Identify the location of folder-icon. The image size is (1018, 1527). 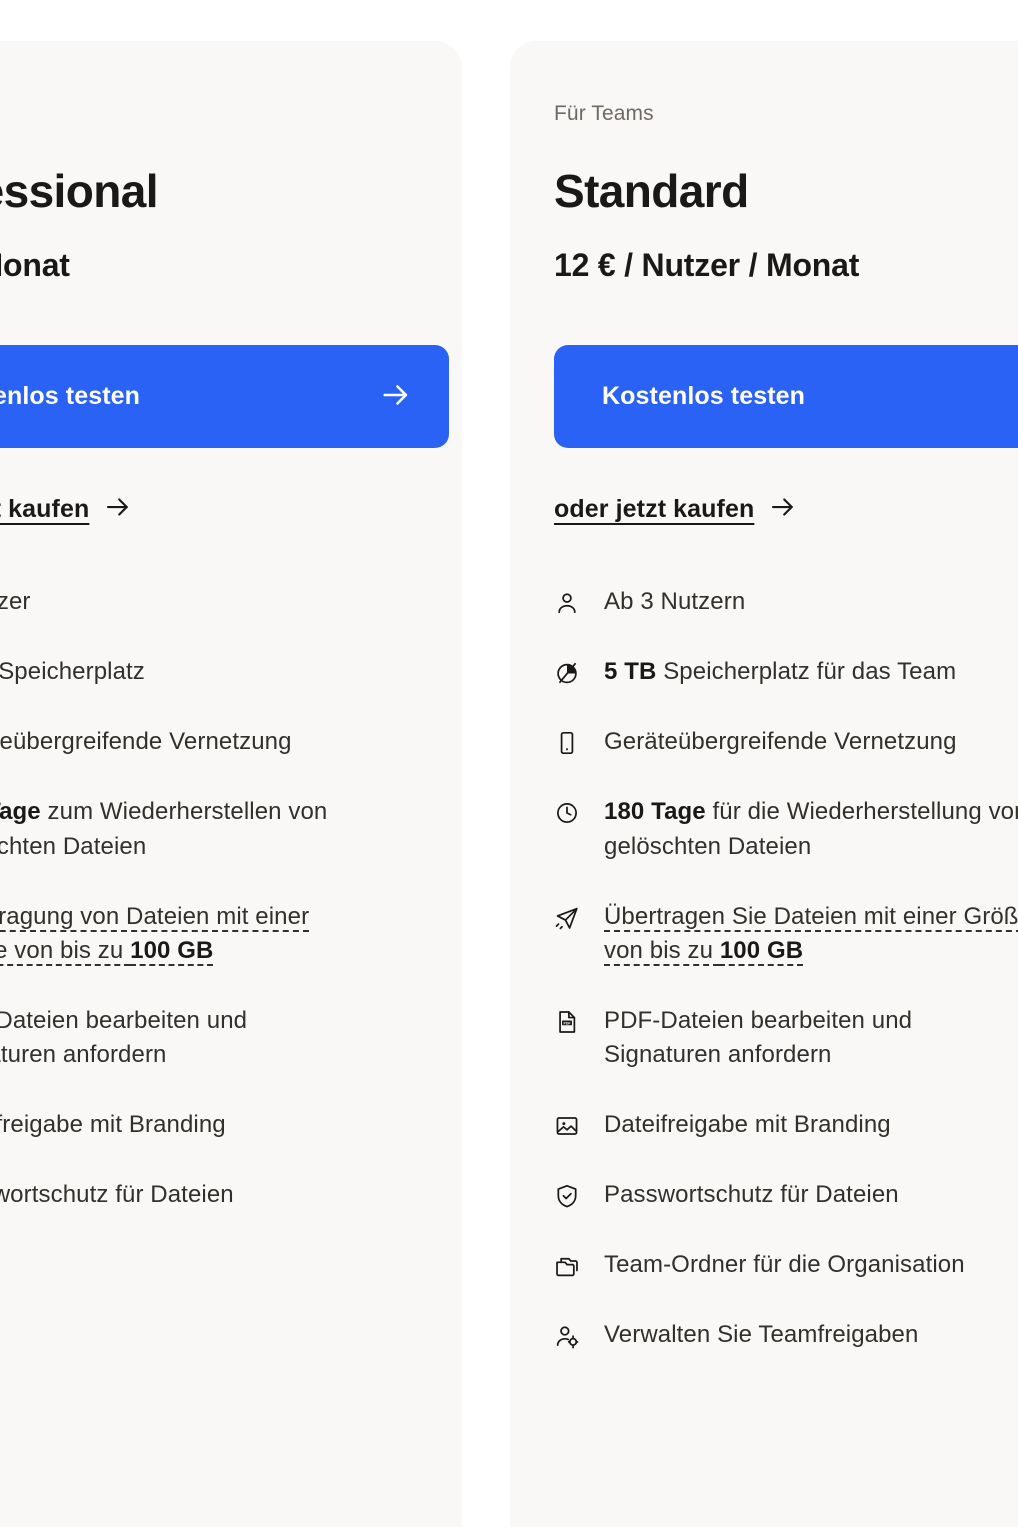
(568, 1267).